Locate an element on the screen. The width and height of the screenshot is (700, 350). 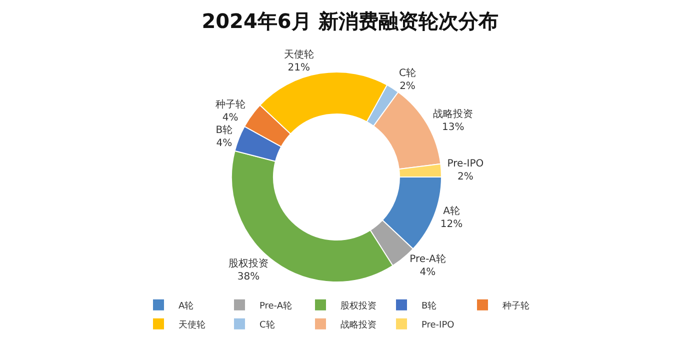
data-label: 21% is located at coordinates (299, 68).